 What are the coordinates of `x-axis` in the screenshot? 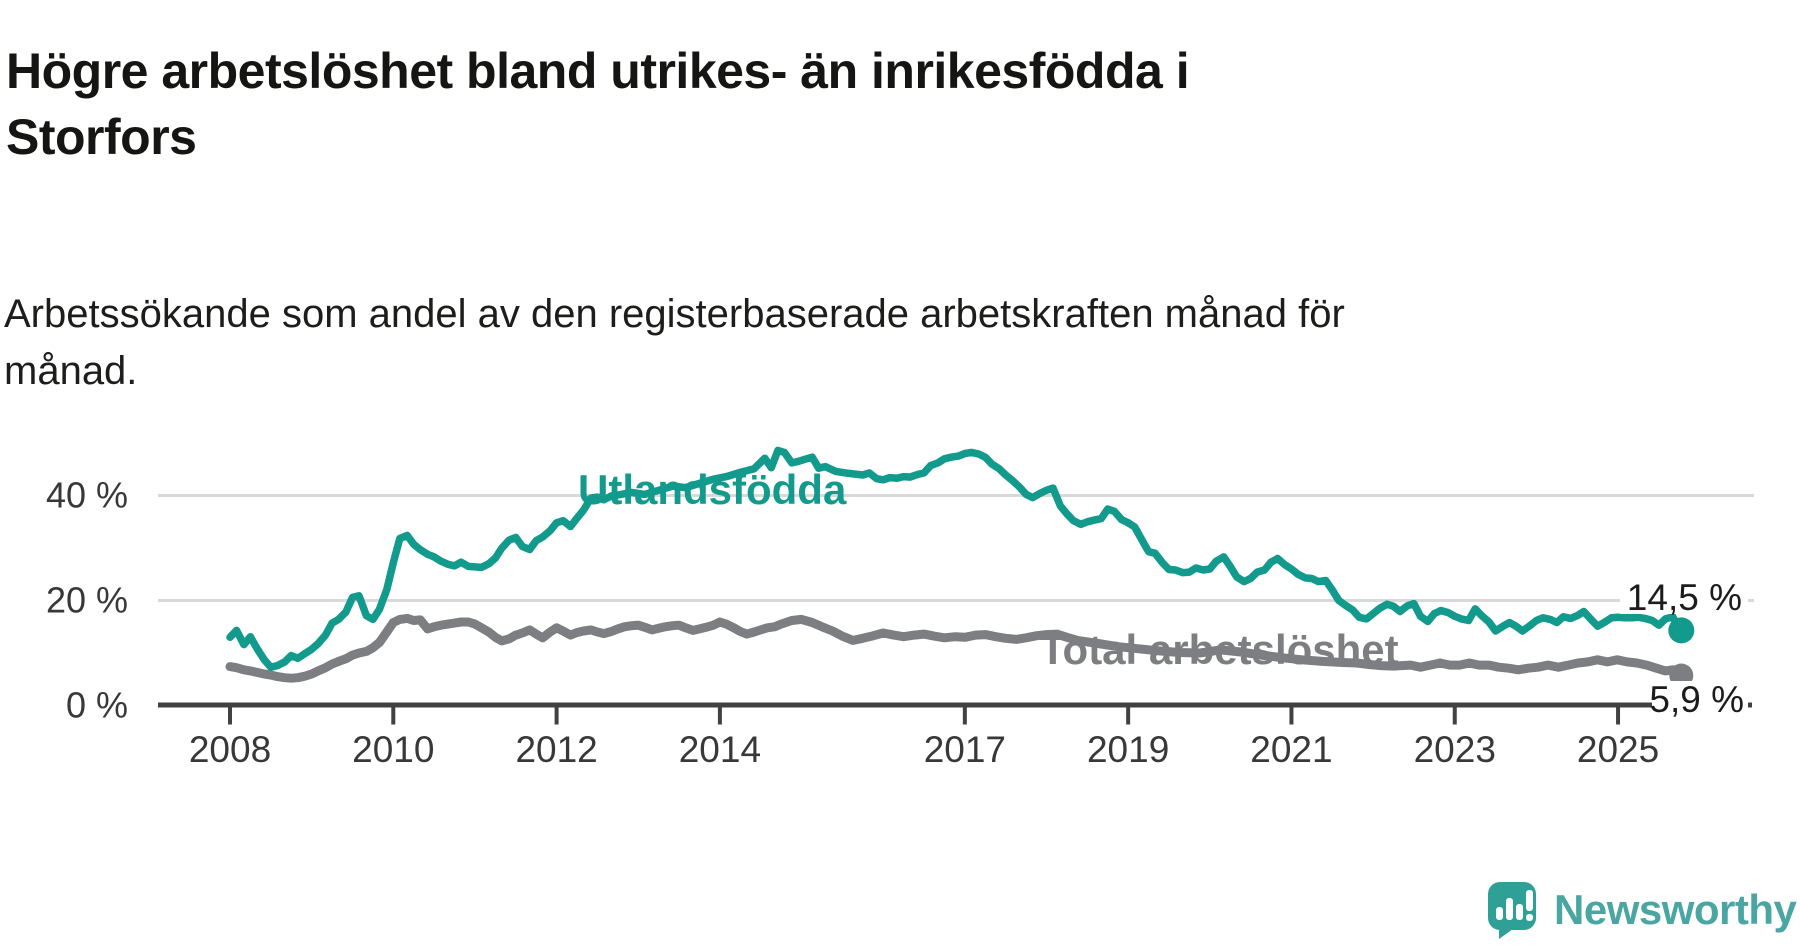 It's located at (955, 713).